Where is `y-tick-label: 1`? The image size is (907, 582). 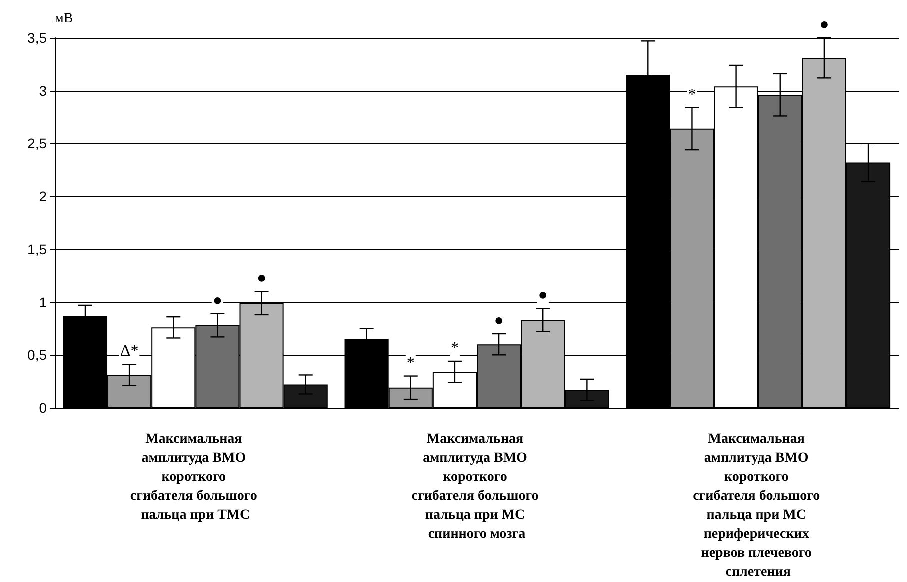
y-tick-label: 1 is located at coordinates (43, 302).